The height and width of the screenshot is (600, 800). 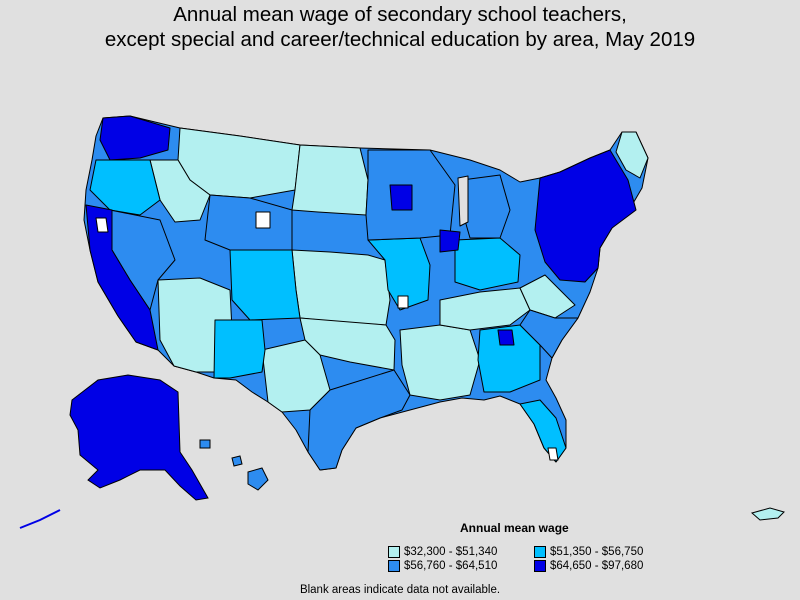 I want to click on region-california, so click(x=122, y=277).